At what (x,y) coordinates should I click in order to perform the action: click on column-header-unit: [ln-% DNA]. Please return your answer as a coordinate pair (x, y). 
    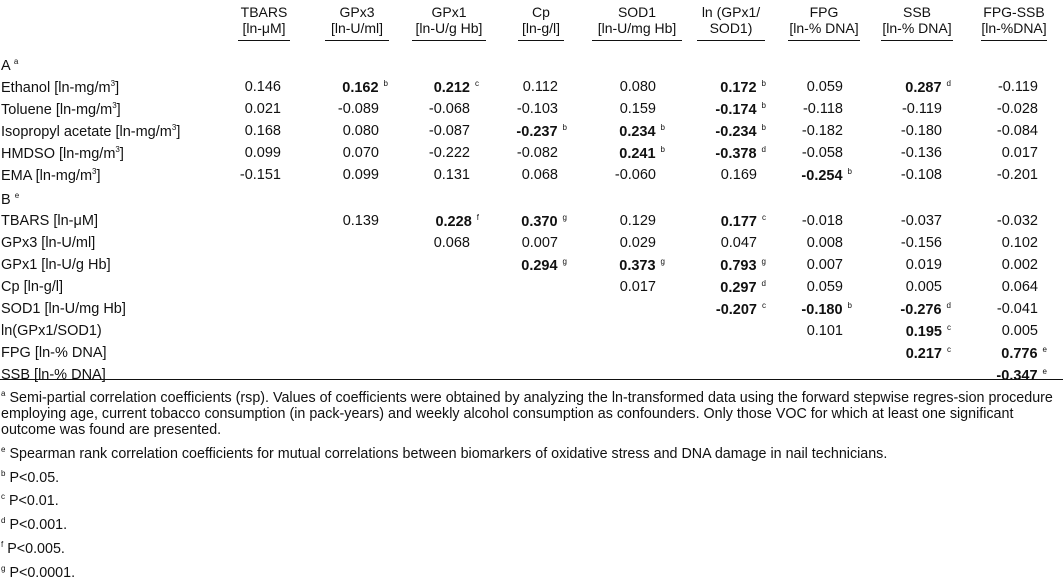
    Looking at the image, I should click on (824, 28).